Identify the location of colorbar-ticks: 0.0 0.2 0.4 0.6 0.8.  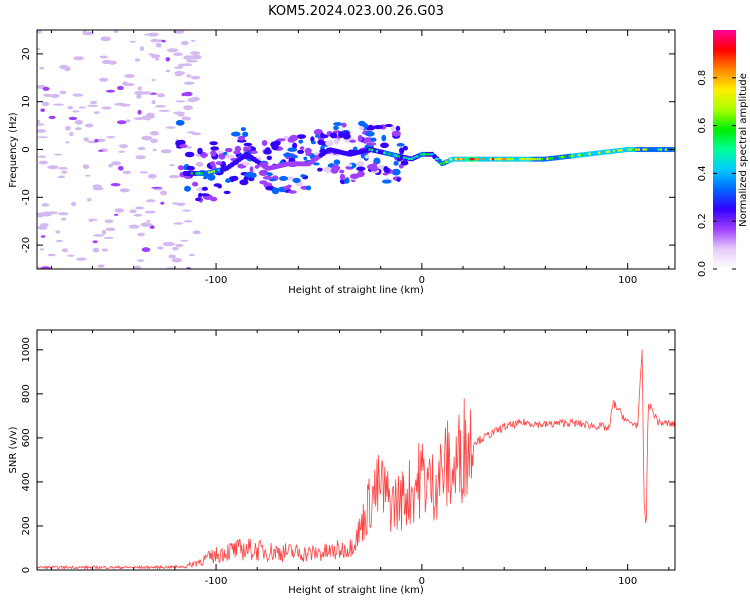
(716, 173).